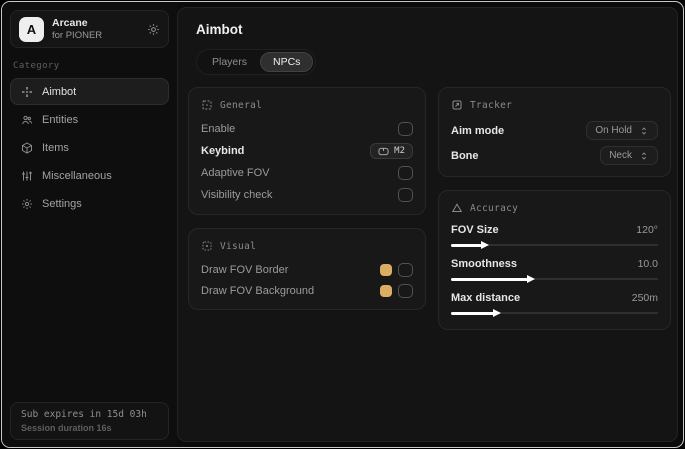  Describe the element at coordinates (27, 120) in the screenshot. I see `entities-icon` at that location.